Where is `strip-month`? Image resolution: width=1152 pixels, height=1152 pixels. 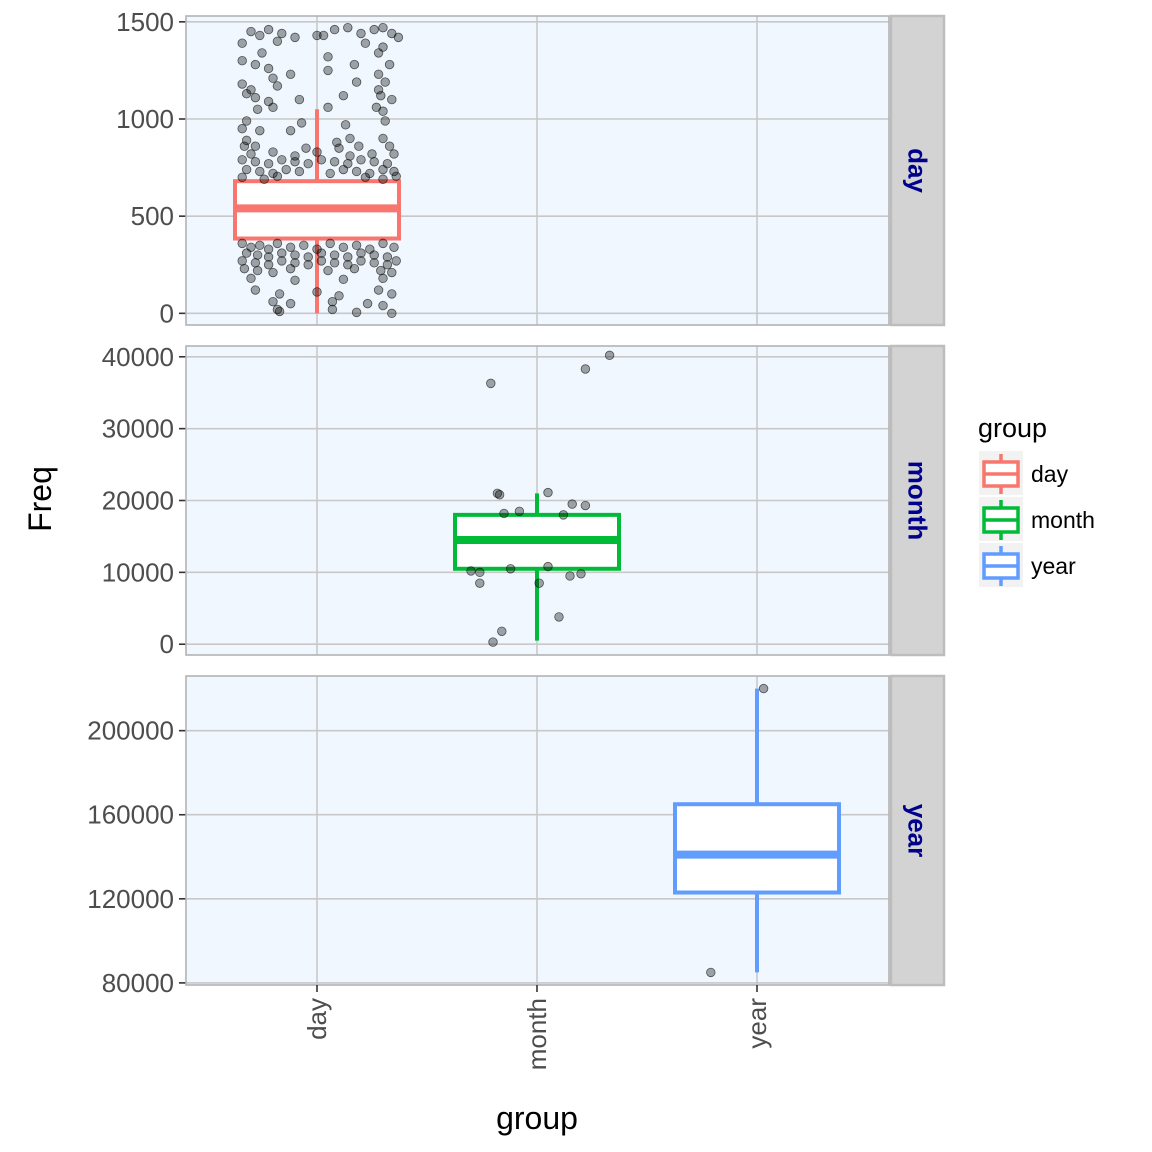
strip-month is located at coordinates (917, 500).